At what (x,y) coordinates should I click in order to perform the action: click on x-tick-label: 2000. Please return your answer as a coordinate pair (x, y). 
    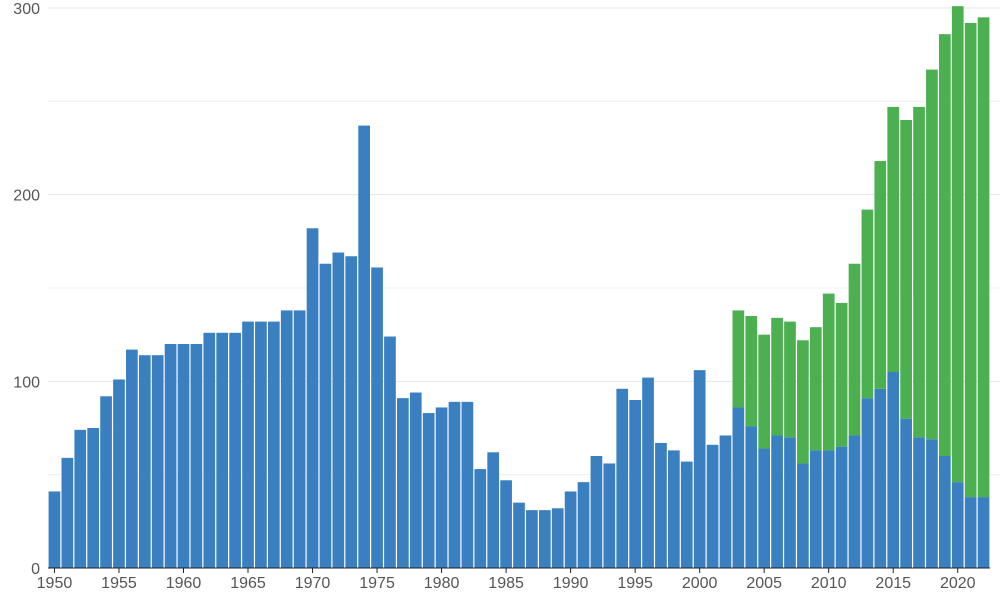
    Looking at the image, I should click on (700, 583).